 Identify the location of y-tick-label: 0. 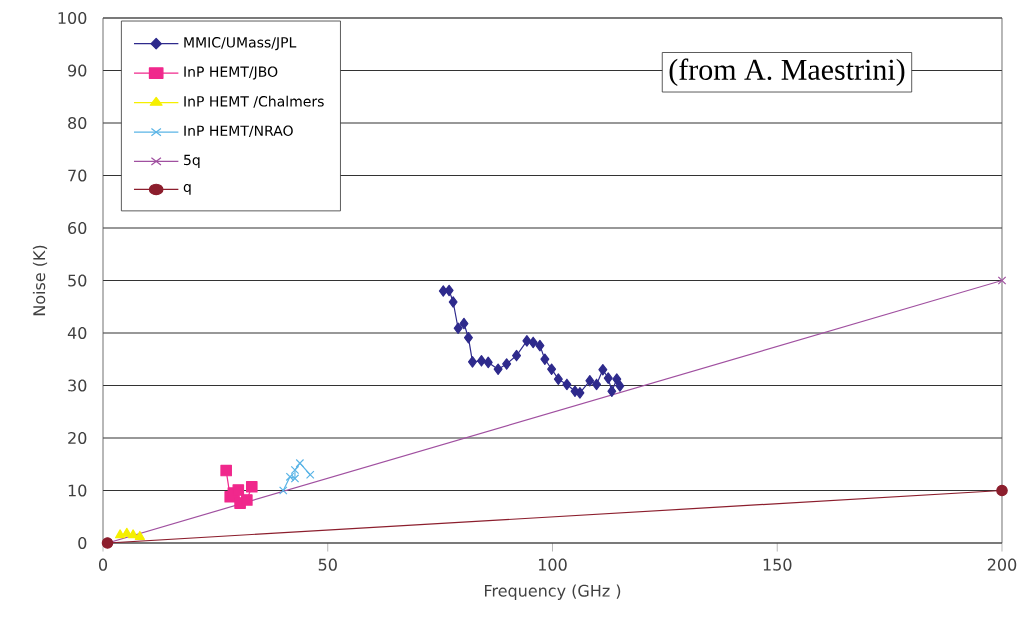
(82, 543).